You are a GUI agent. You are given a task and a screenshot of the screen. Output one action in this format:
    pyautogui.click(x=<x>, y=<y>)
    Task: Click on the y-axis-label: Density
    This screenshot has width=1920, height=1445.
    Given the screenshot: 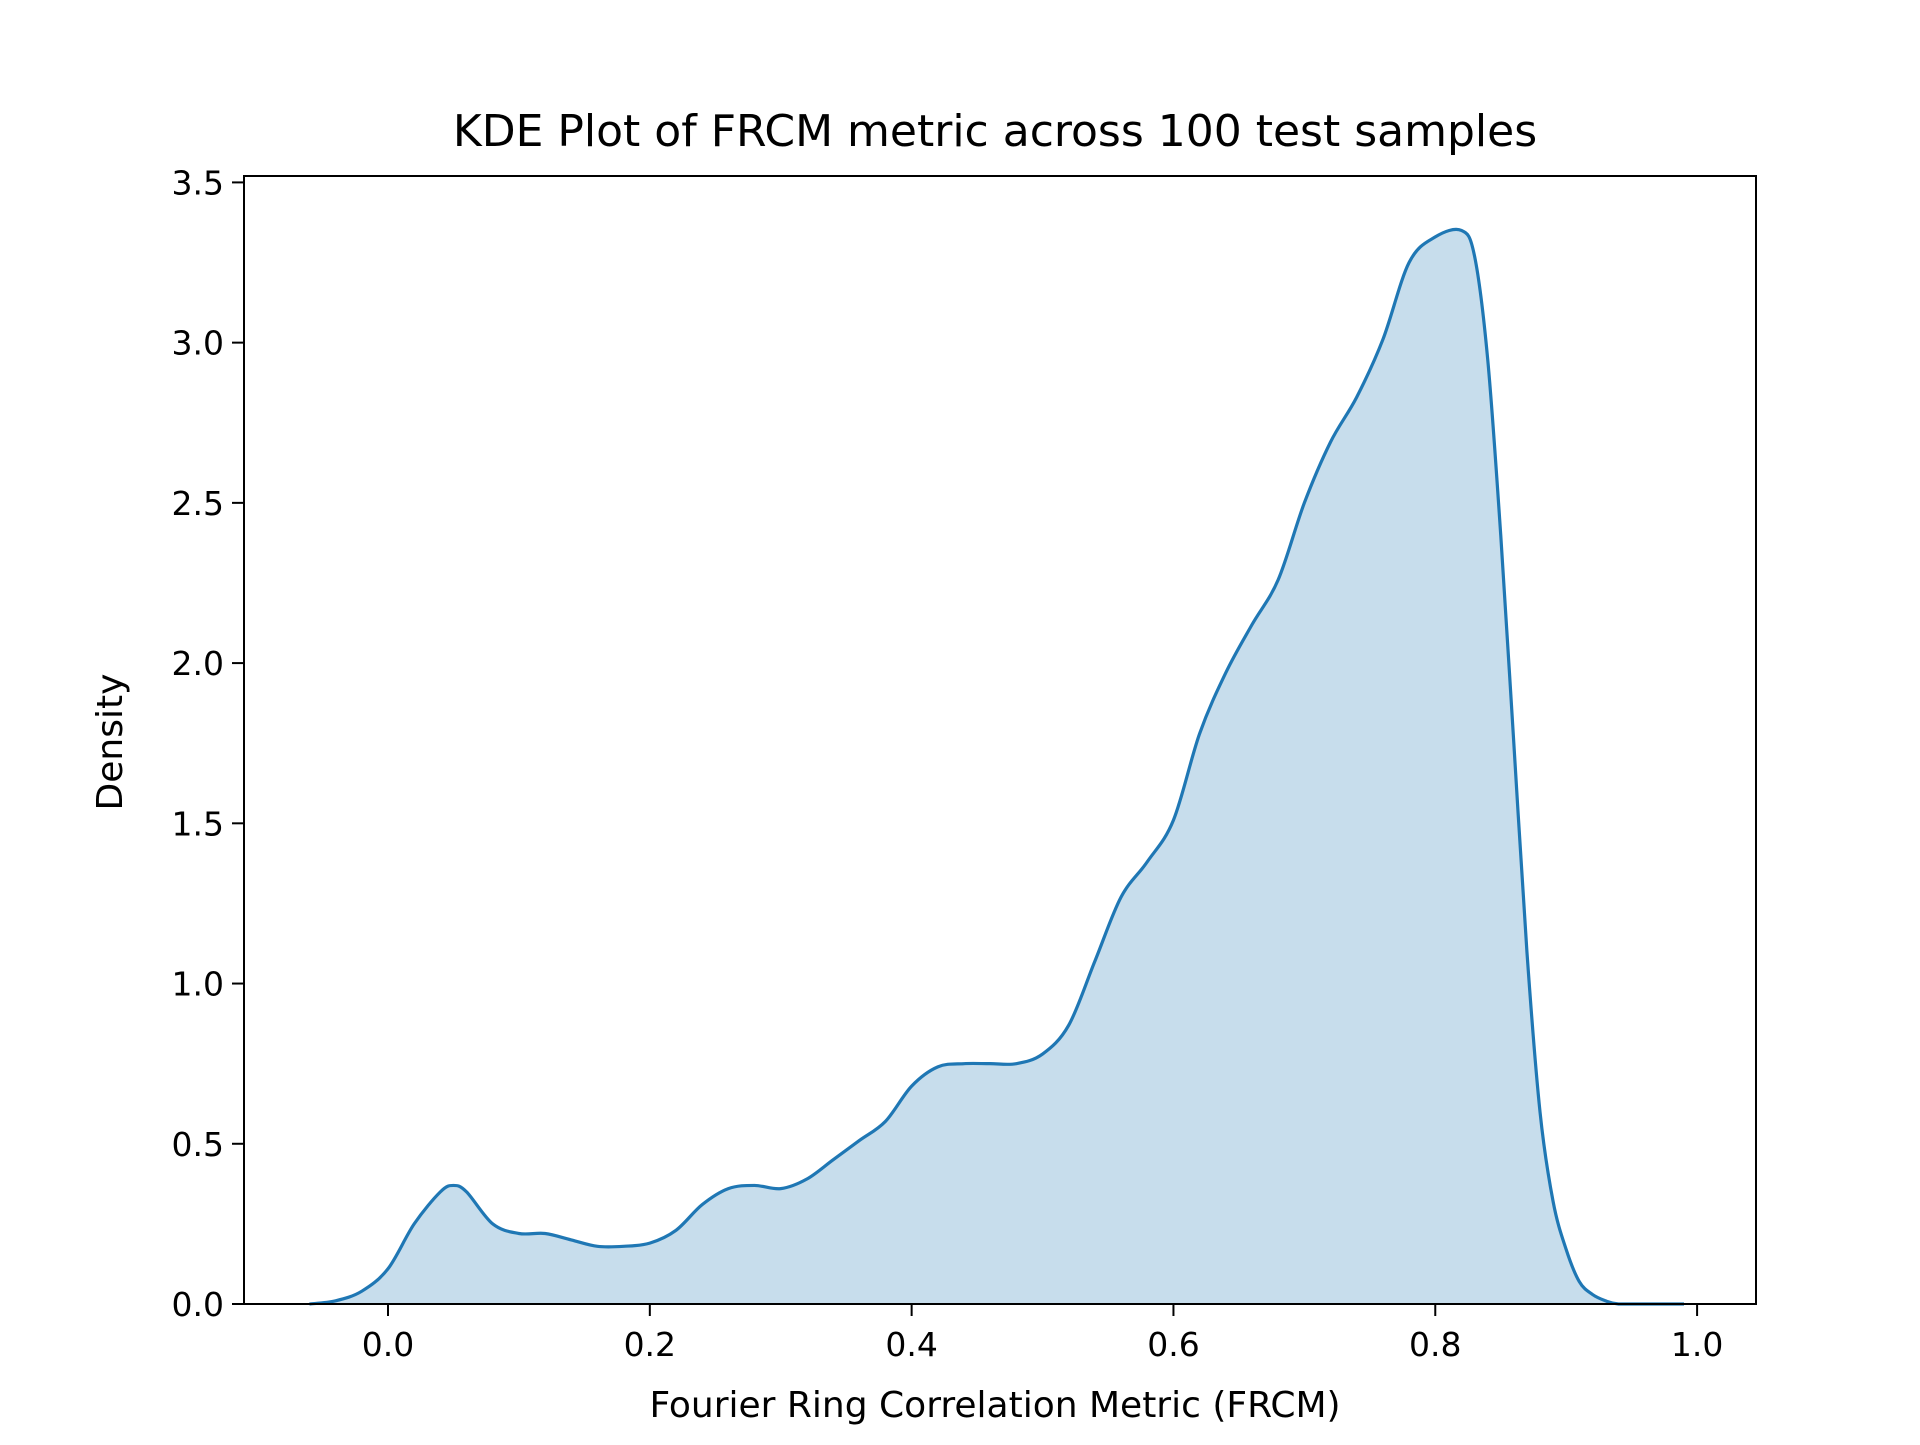 What is the action you would take?
    pyautogui.click(x=110, y=742)
    